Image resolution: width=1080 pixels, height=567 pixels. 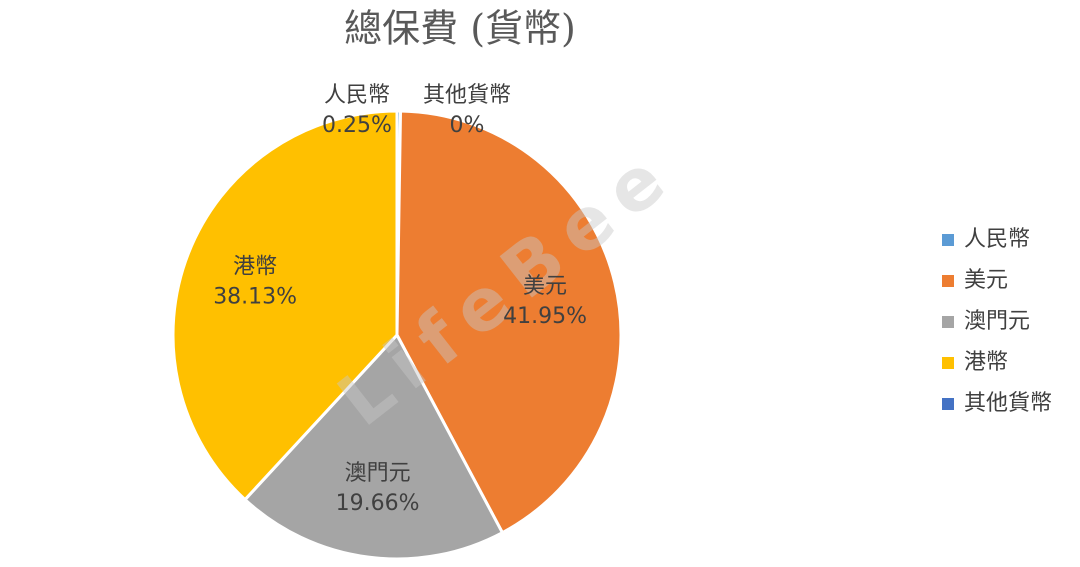 What do you see at coordinates (378, 473) in the screenshot?
I see `data-label-category: 澳門元` at bounding box center [378, 473].